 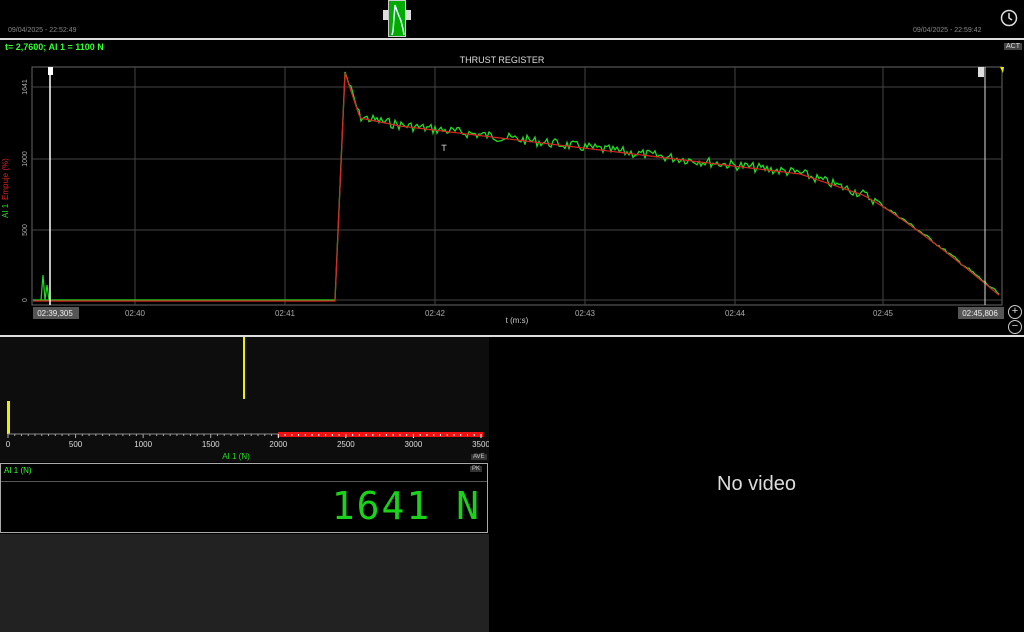 I want to click on overview-right-handle, so click(x=408, y=15).